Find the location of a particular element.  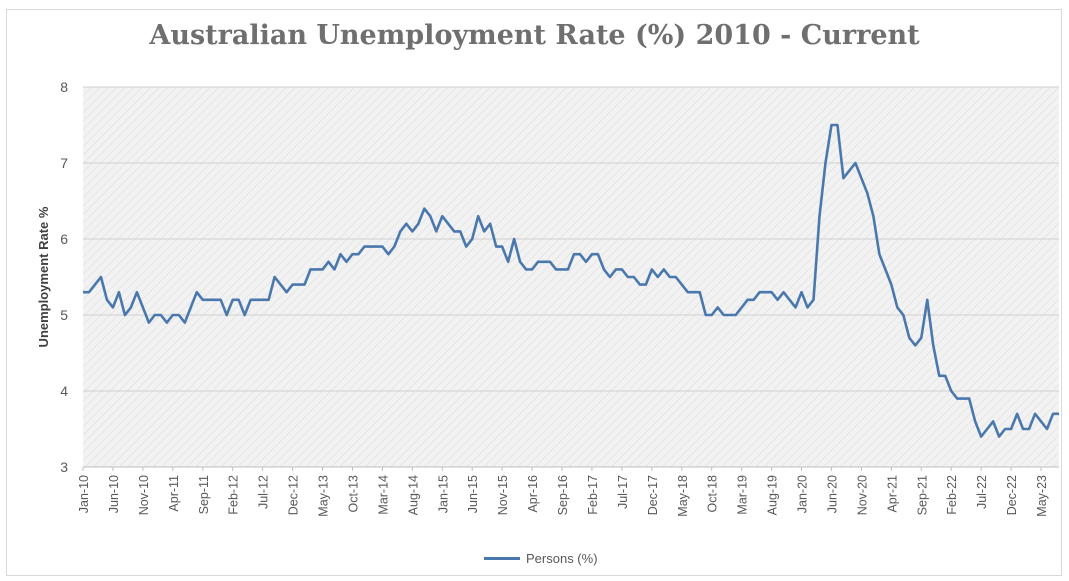

x-tick-label: May-18 is located at coordinates (683, 496).